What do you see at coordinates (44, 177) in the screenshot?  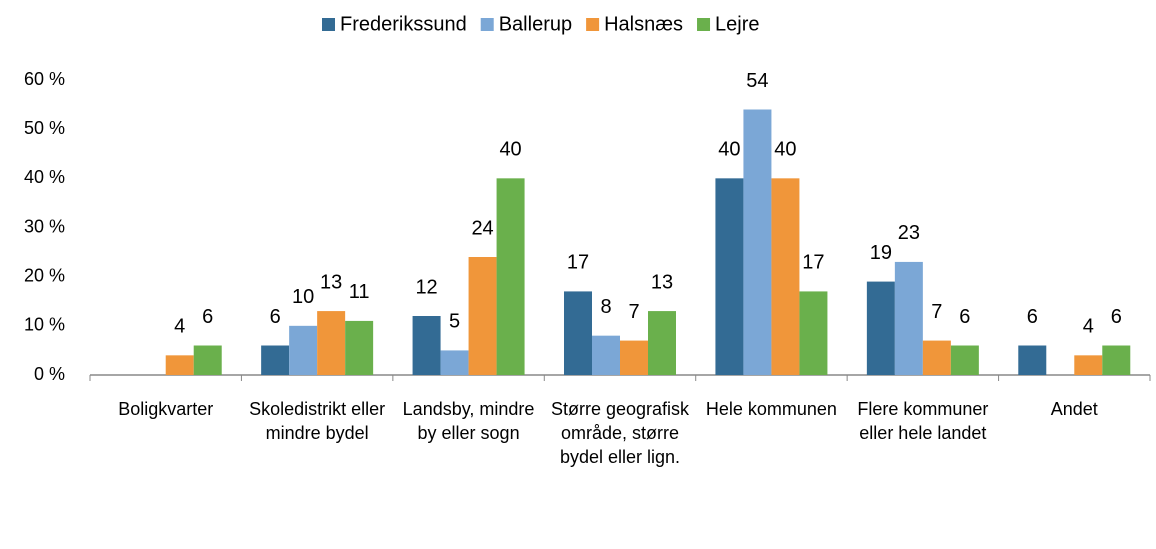 I see `y-tick-label: 40 %` at bounding box center [44, 177].